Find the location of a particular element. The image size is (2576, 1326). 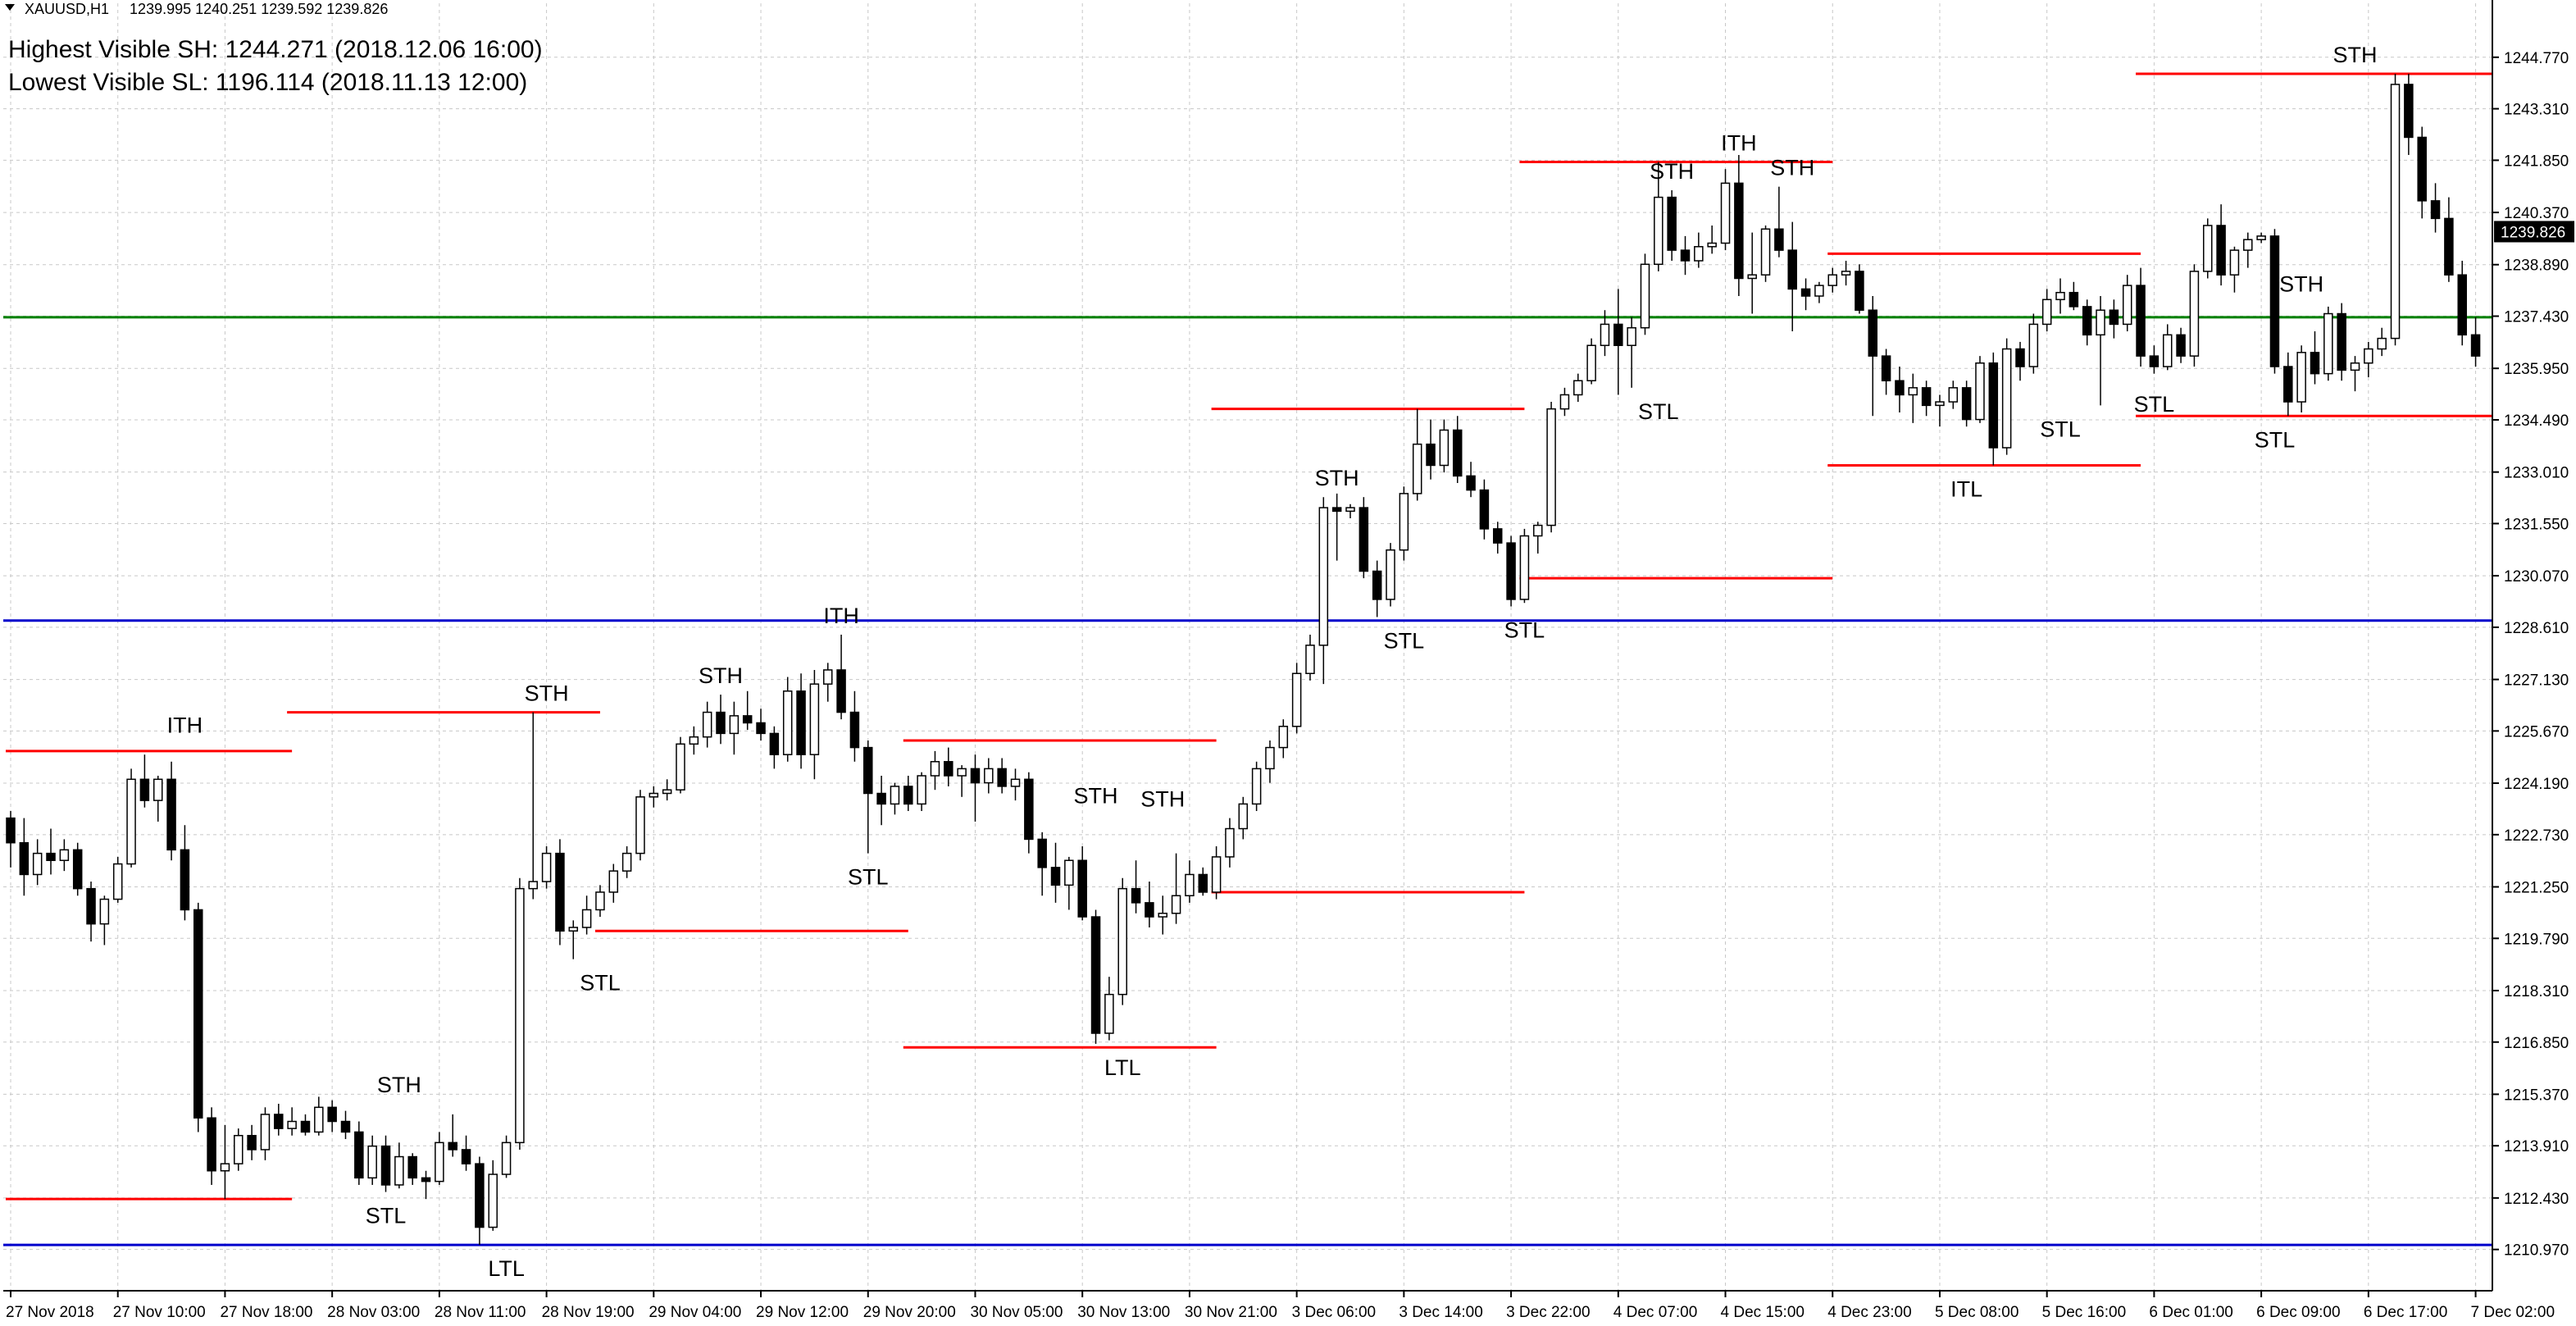

swing-label-sth: STH is located at coordinates (1792, 168).